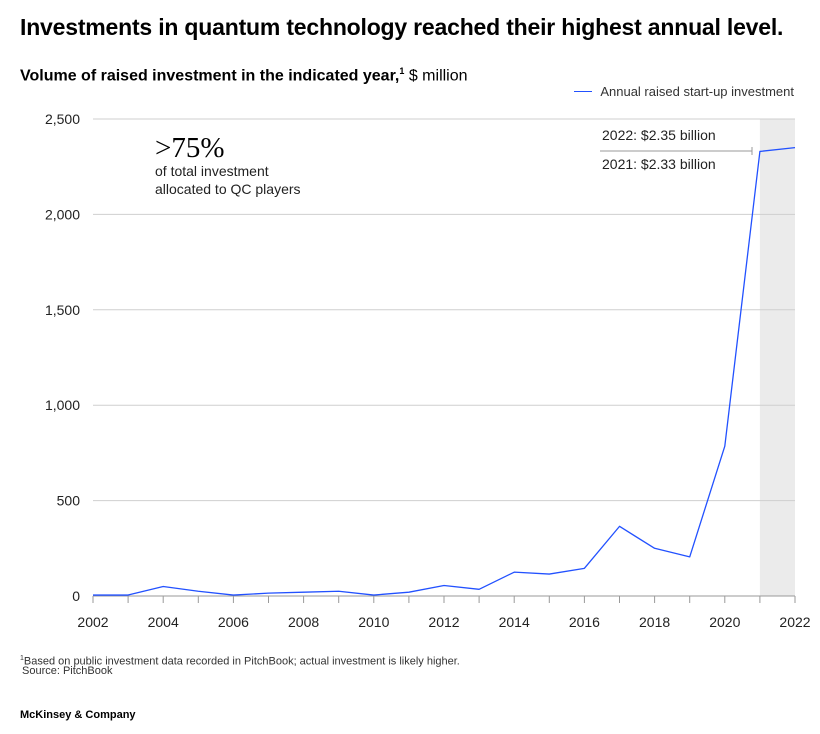 Image resolution: width=820 pixels, height=734 pixels. I want to click on x-ticks-layer, so click(444, 599).